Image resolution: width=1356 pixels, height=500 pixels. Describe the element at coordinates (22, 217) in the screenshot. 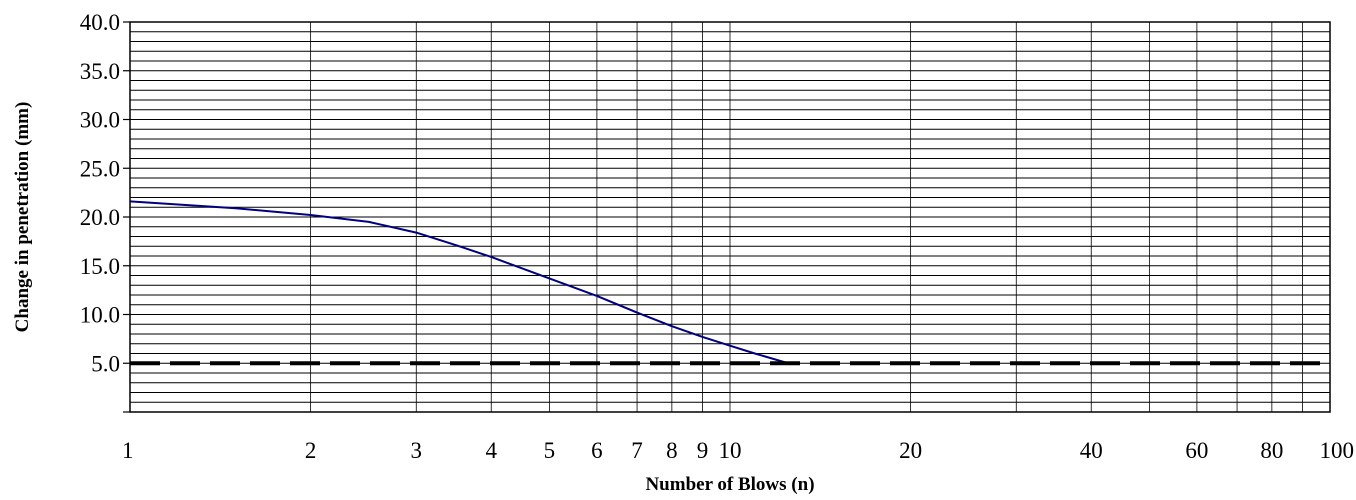

I see `y-axis-title: Change in penetration (mm)` at that location.